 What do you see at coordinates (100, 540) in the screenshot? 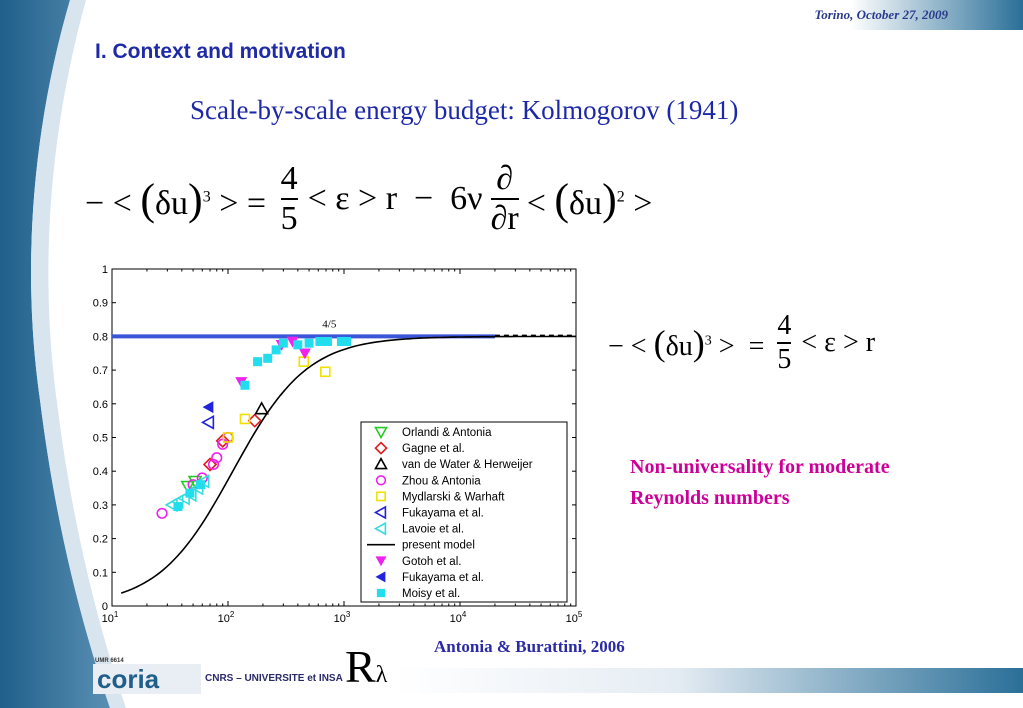
I see `y-tick-label: 0.2` at bounding box center [100, 540].